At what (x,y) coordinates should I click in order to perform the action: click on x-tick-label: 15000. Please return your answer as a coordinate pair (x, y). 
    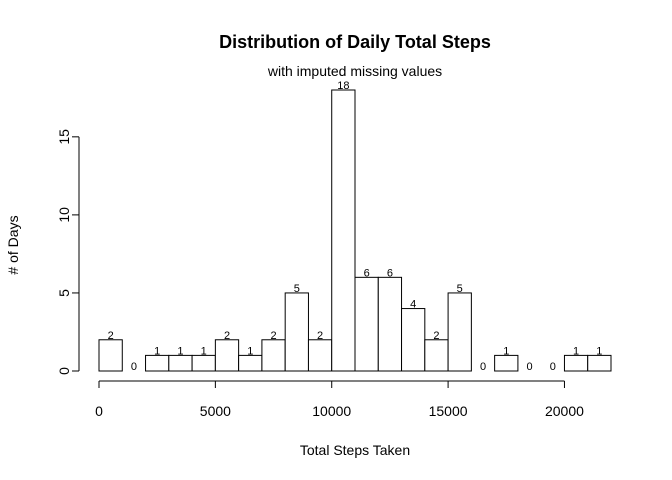
    Looking at the image, I should click on (448, 411).